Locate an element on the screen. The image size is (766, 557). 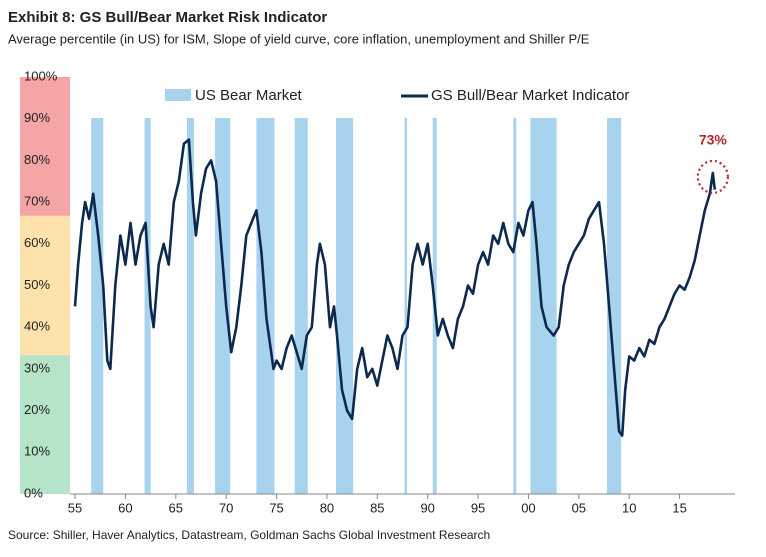
x-tick-label: 80 is located at coordinates (327, 507).